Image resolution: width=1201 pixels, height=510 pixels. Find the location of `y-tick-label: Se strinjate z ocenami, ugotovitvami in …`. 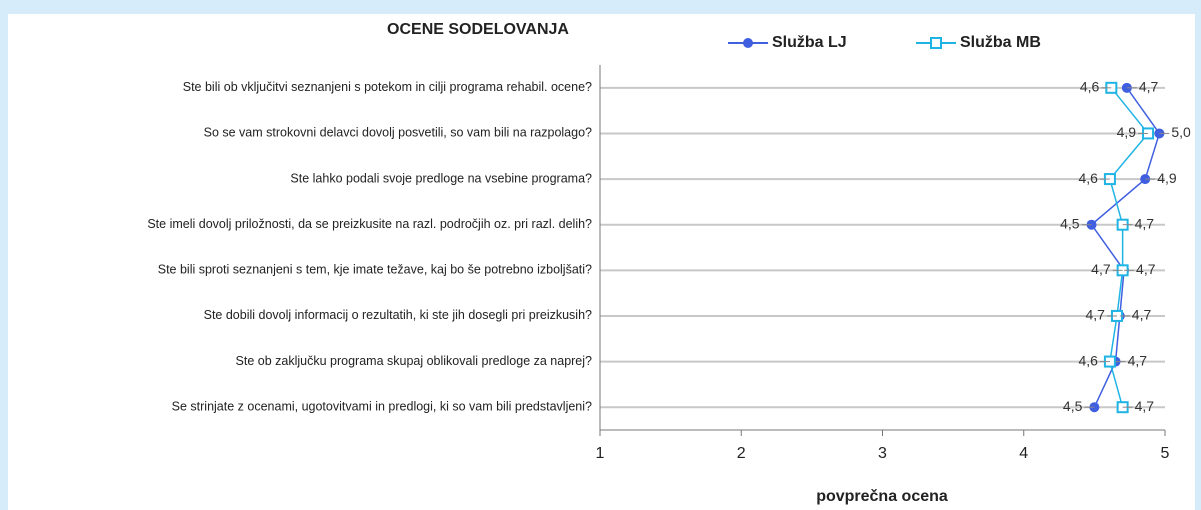

y-tick-label: Se strinjate z ocenami, ugotovitvami in … is located at coordinates (382, 406).